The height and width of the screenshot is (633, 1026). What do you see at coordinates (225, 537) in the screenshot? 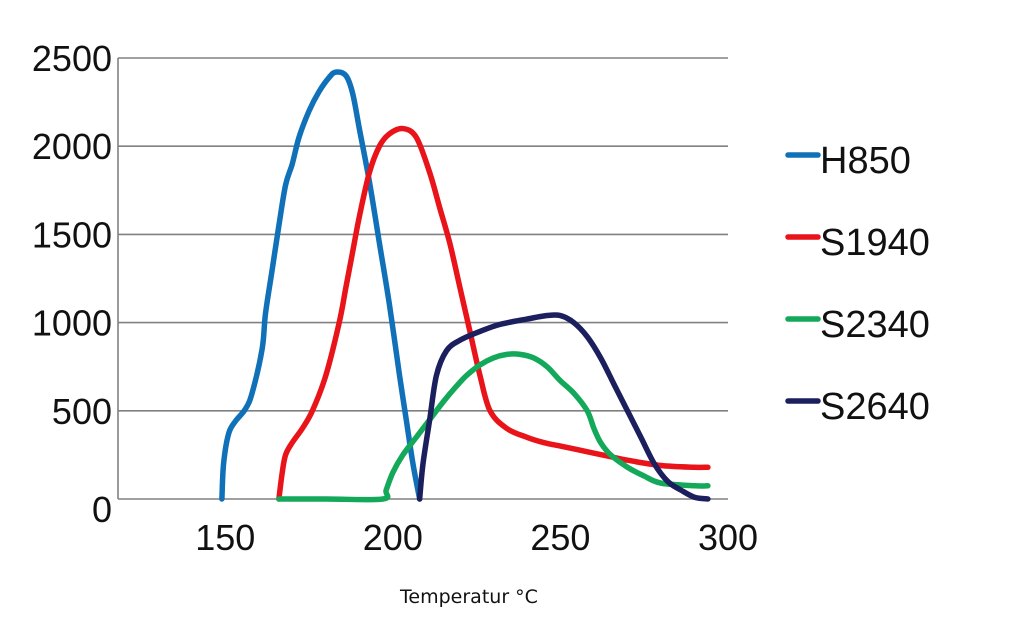
I see `x-tick-label: 150` at bounding box center [225, 537].